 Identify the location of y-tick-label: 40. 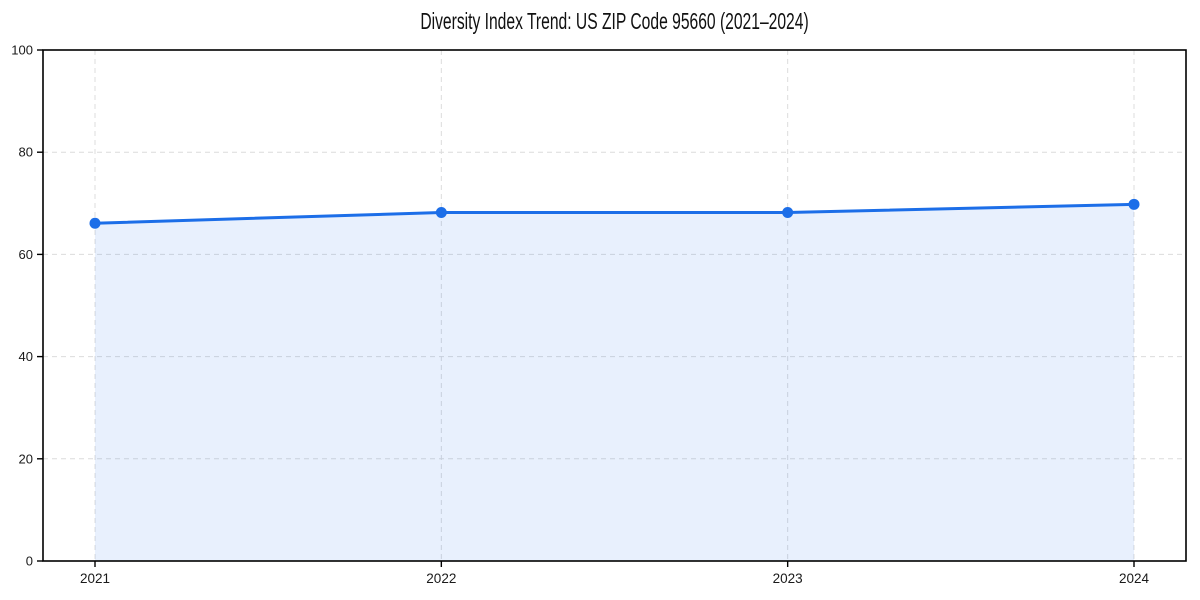
(26, 356).